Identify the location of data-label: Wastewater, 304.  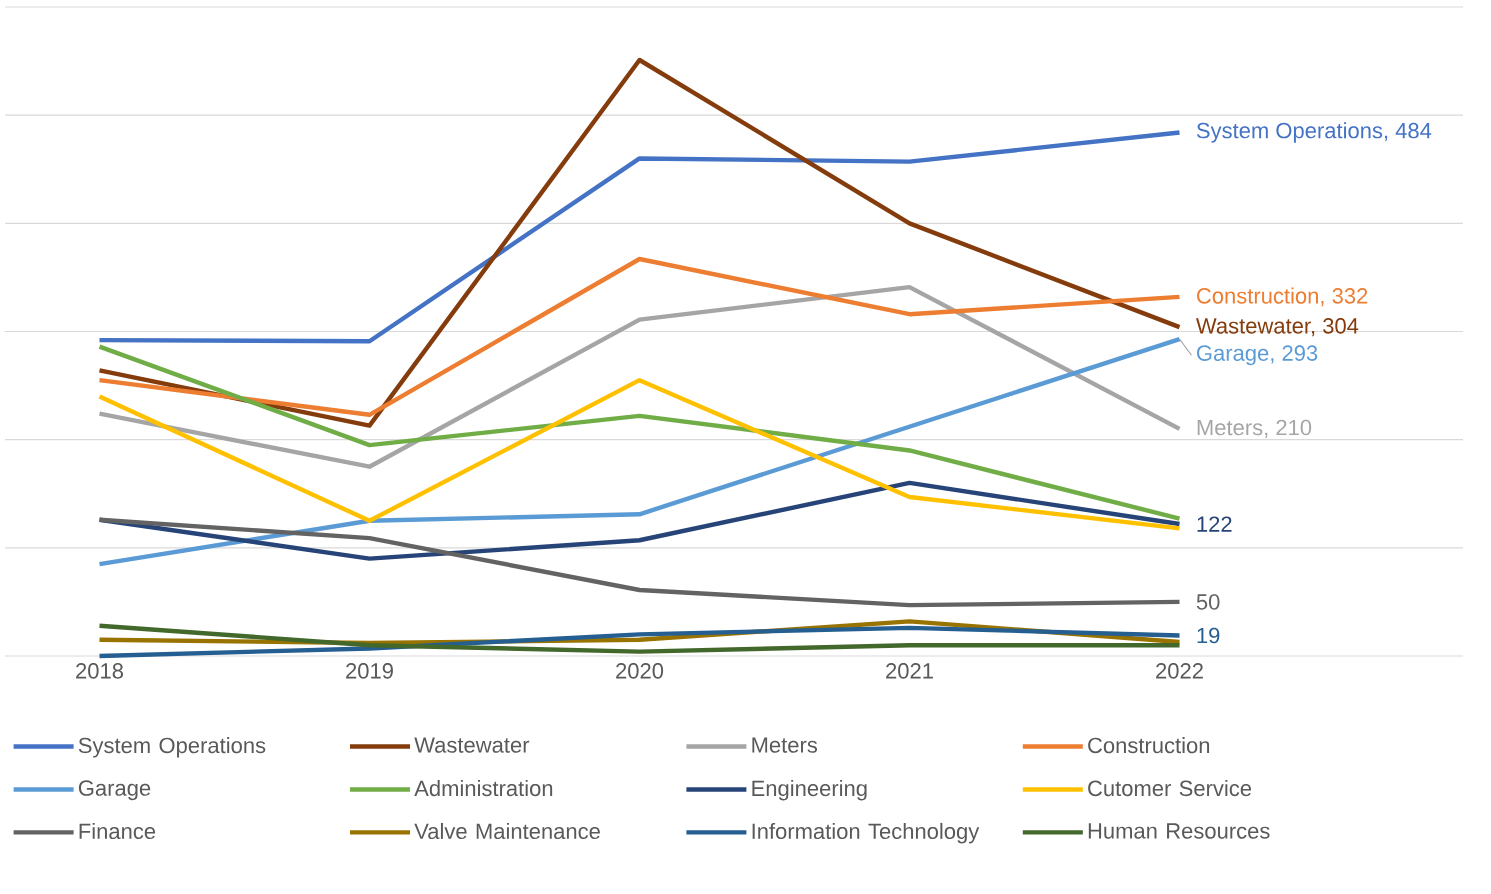
(1277, 327).